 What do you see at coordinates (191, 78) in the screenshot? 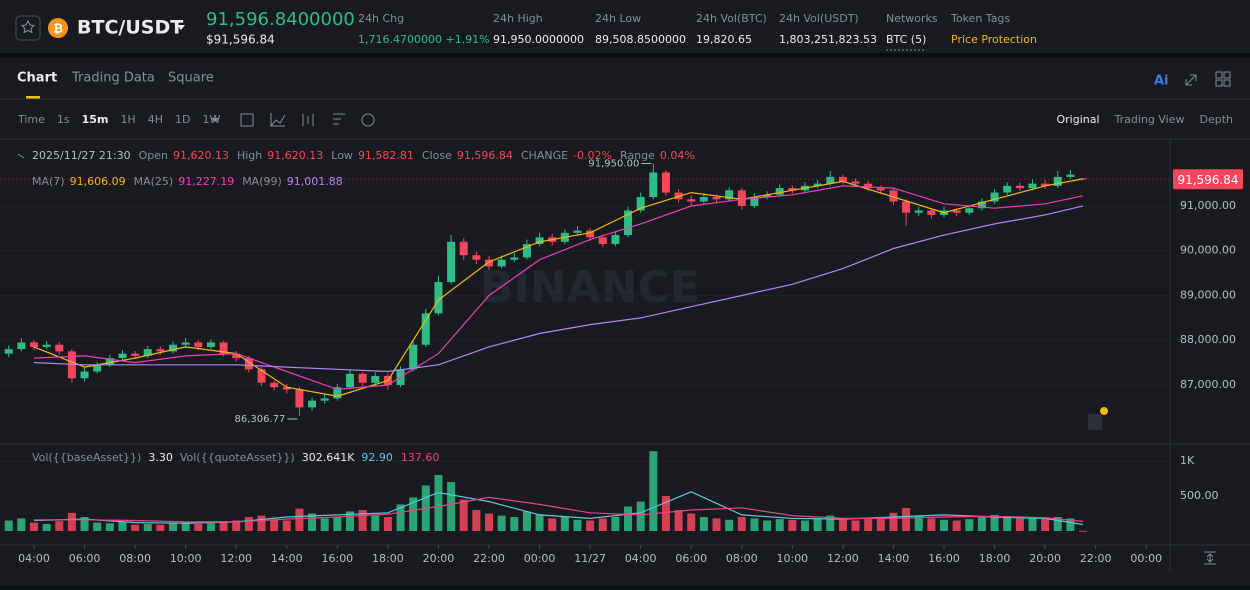
I see `tab: Square` at bounding box center [191, 78].